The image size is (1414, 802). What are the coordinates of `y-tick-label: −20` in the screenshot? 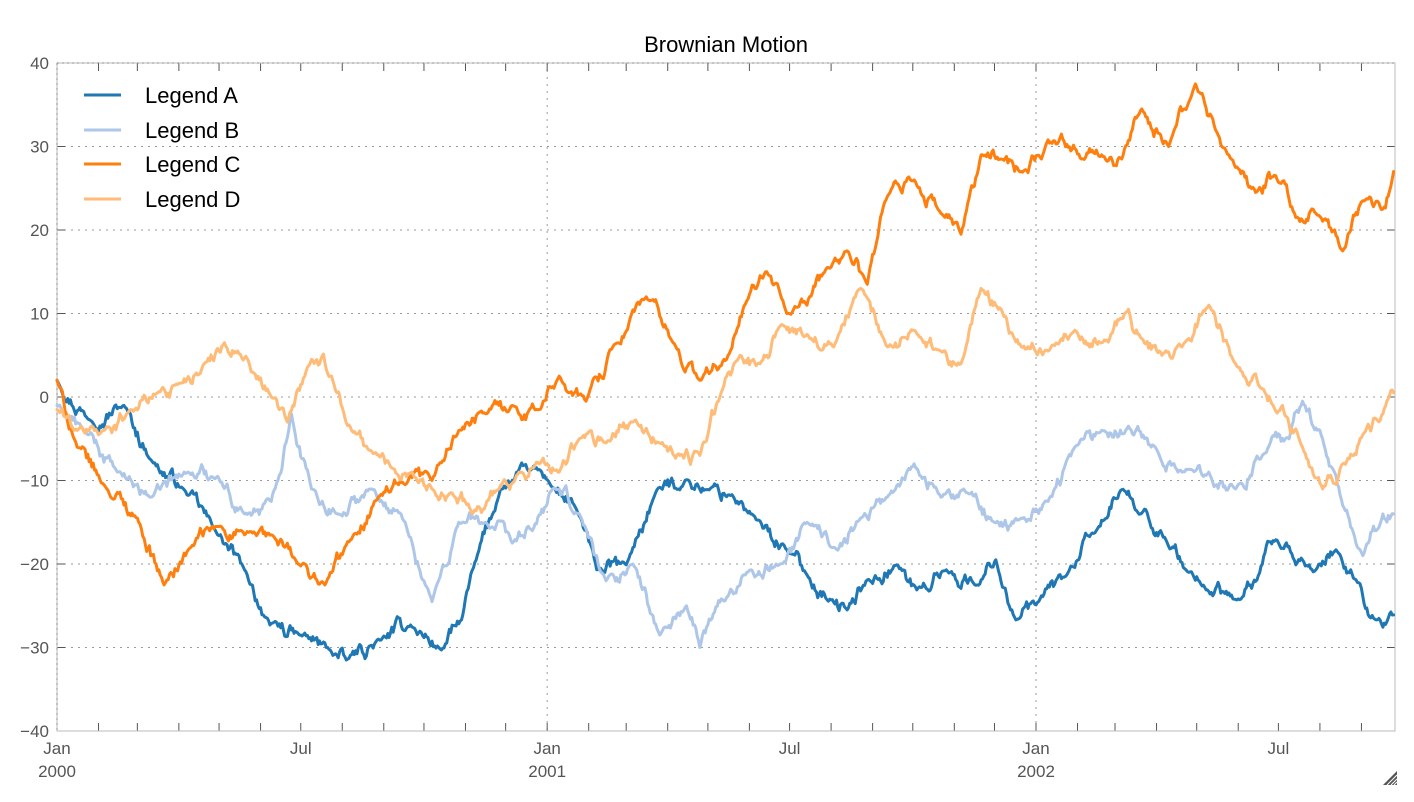 It's located at (34, 564).